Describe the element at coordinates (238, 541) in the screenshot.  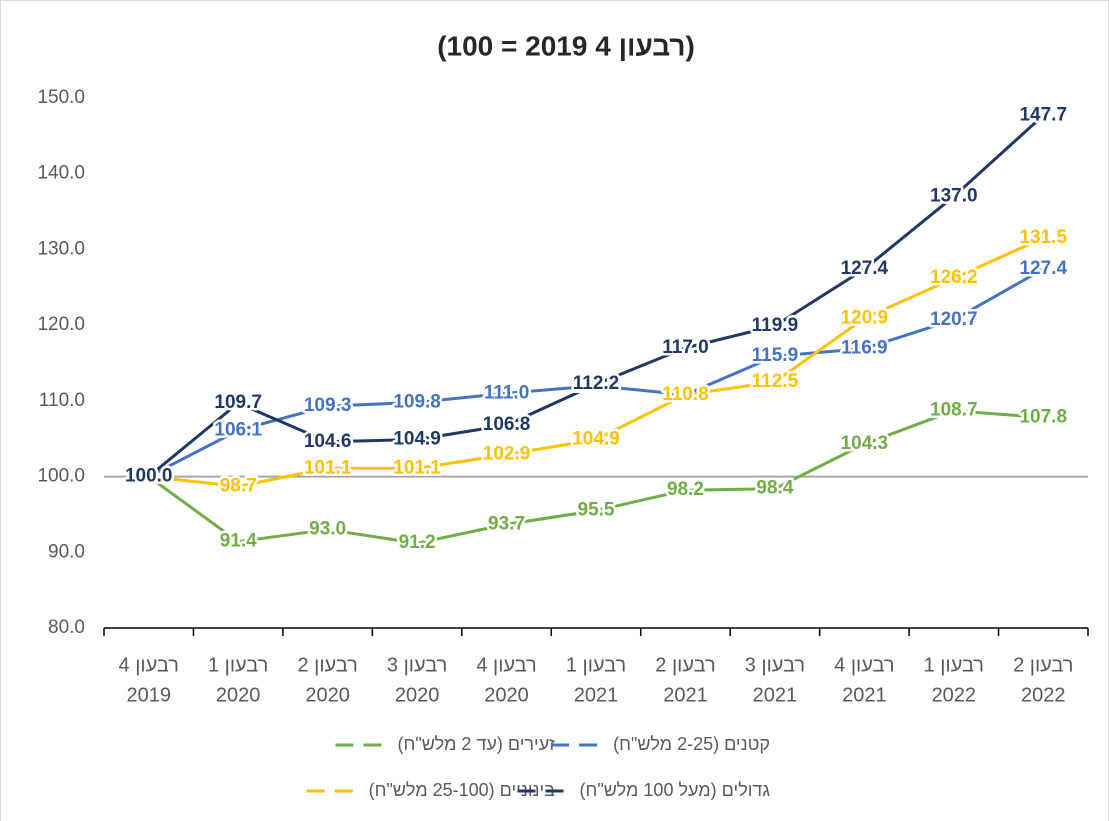
I see `data-label: 91.4` at that location.